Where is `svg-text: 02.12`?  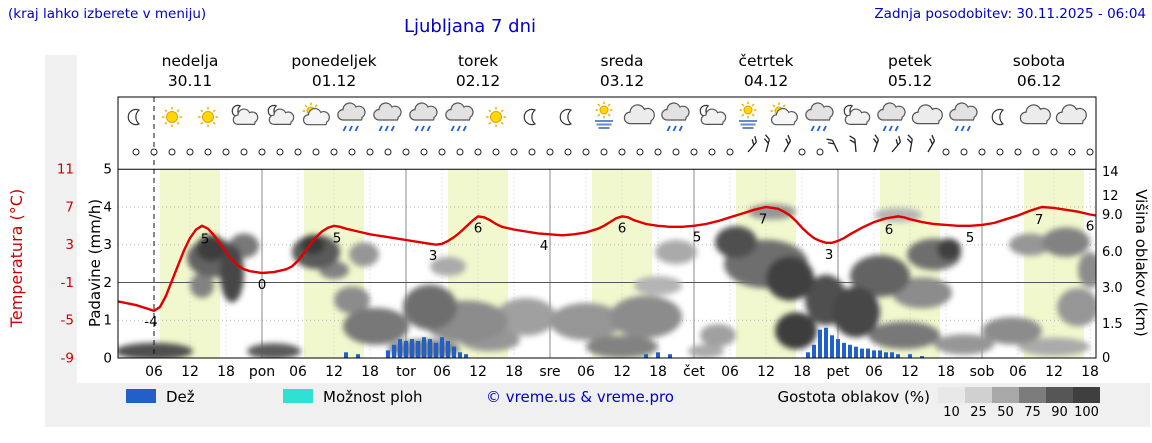 svg-text: 02.12 is located at coordinates (478, 81).